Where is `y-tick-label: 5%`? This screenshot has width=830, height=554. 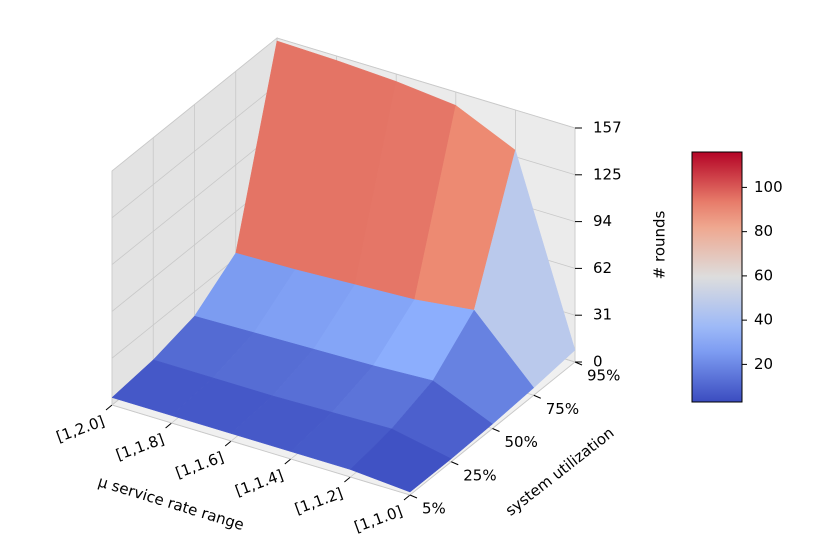 y-tick-label: 5% is located at coordinates (434, 509).